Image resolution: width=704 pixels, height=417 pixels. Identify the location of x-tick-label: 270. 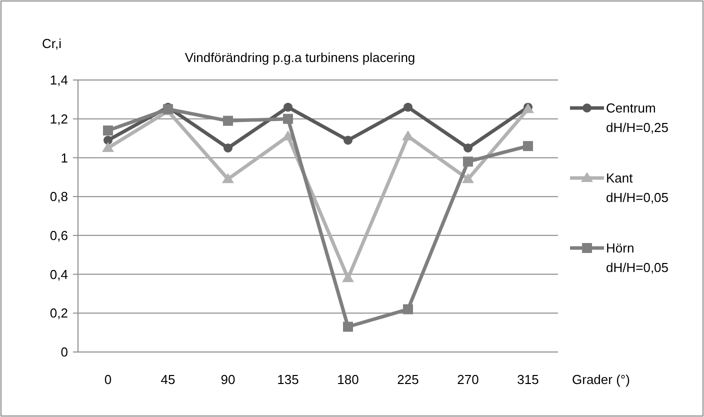
(468, 379).